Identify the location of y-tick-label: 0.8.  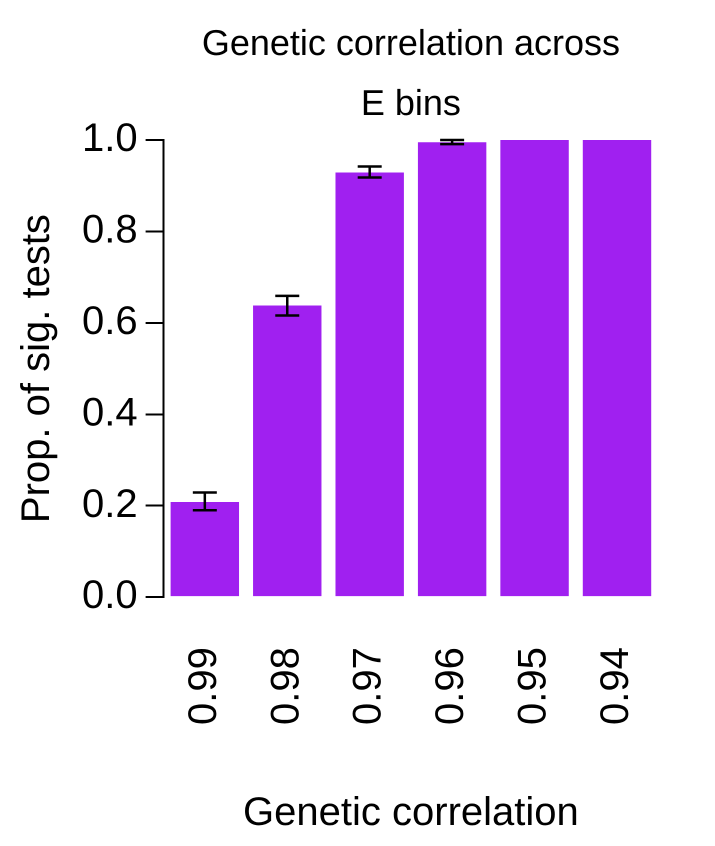
(110, 229).